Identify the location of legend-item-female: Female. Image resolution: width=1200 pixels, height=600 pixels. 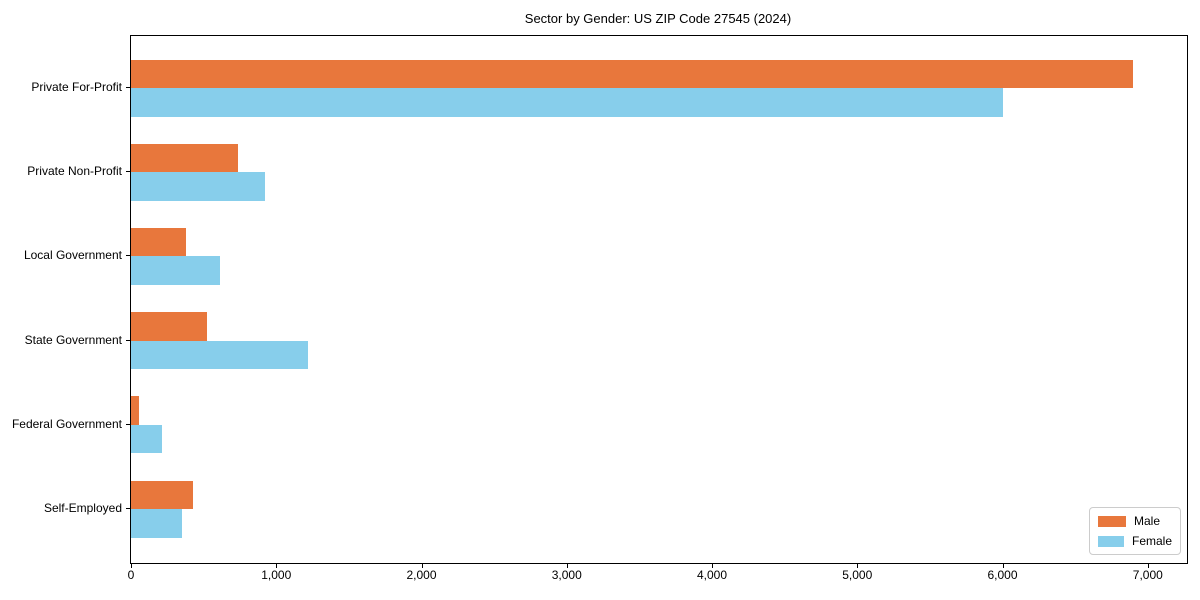
(1135, 541).